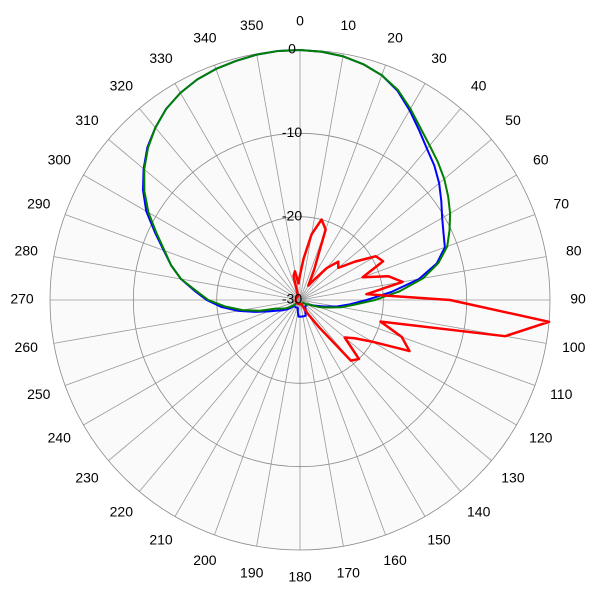  Describe the element at coordinates (479, 512) in the screenshot. I see `angle-label: 140` at that location.